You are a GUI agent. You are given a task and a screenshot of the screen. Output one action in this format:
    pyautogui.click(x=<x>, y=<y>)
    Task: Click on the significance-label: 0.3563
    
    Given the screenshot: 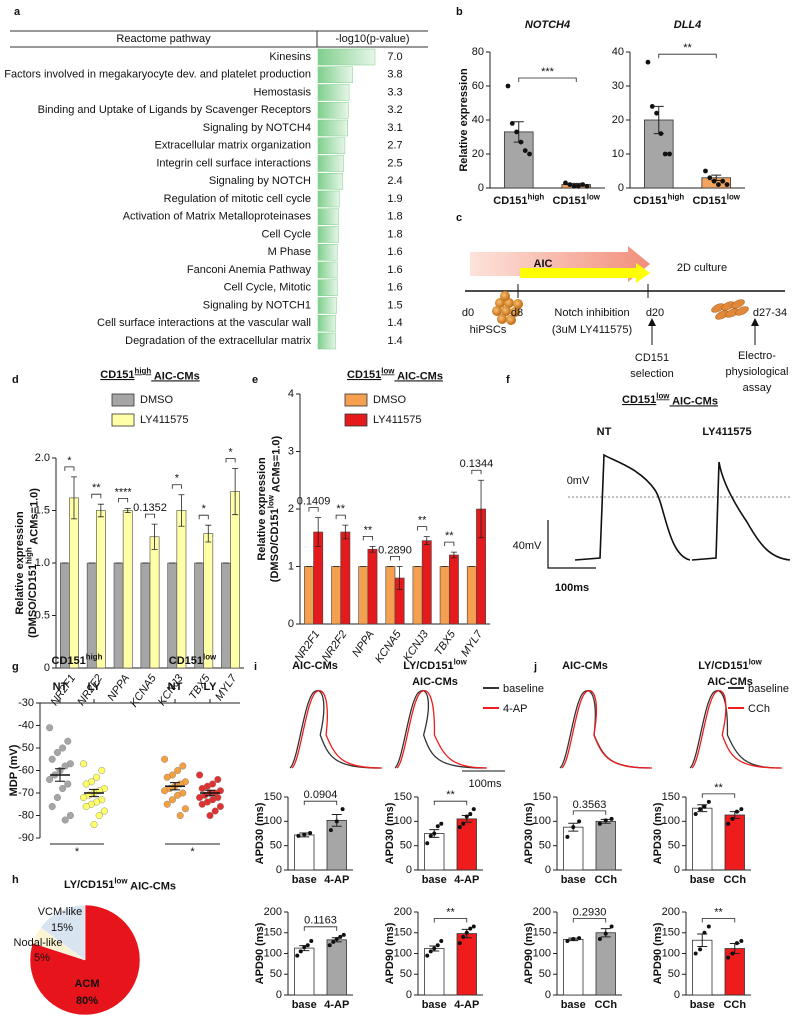 What is the action you would take?
    pyautogui.click(x=590, y=805)
    